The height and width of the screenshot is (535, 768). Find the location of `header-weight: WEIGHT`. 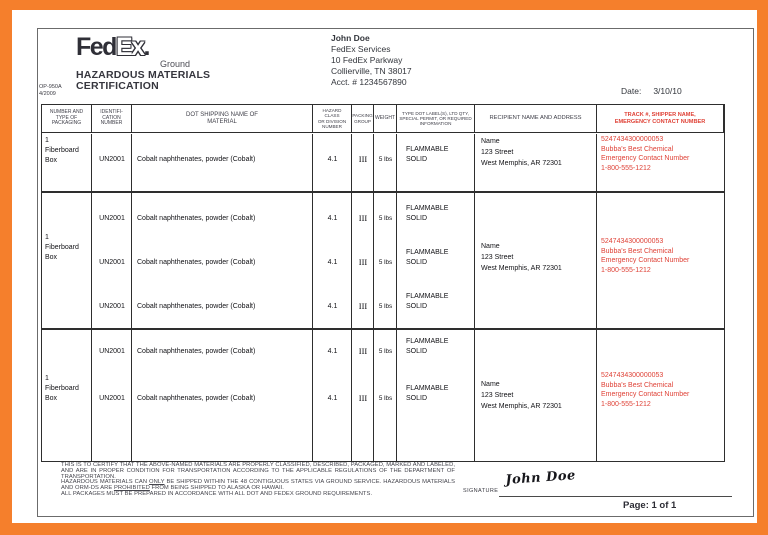

header-weight: WEIGHT is located at coordinates (385, 119).